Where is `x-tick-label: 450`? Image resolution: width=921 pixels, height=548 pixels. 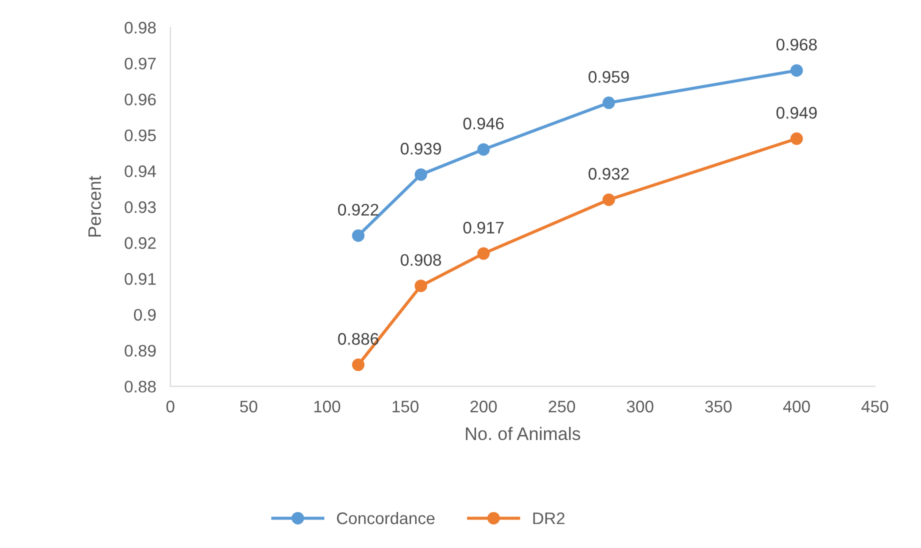 x-tick-label: 450 is located at coordinates (874, 406).